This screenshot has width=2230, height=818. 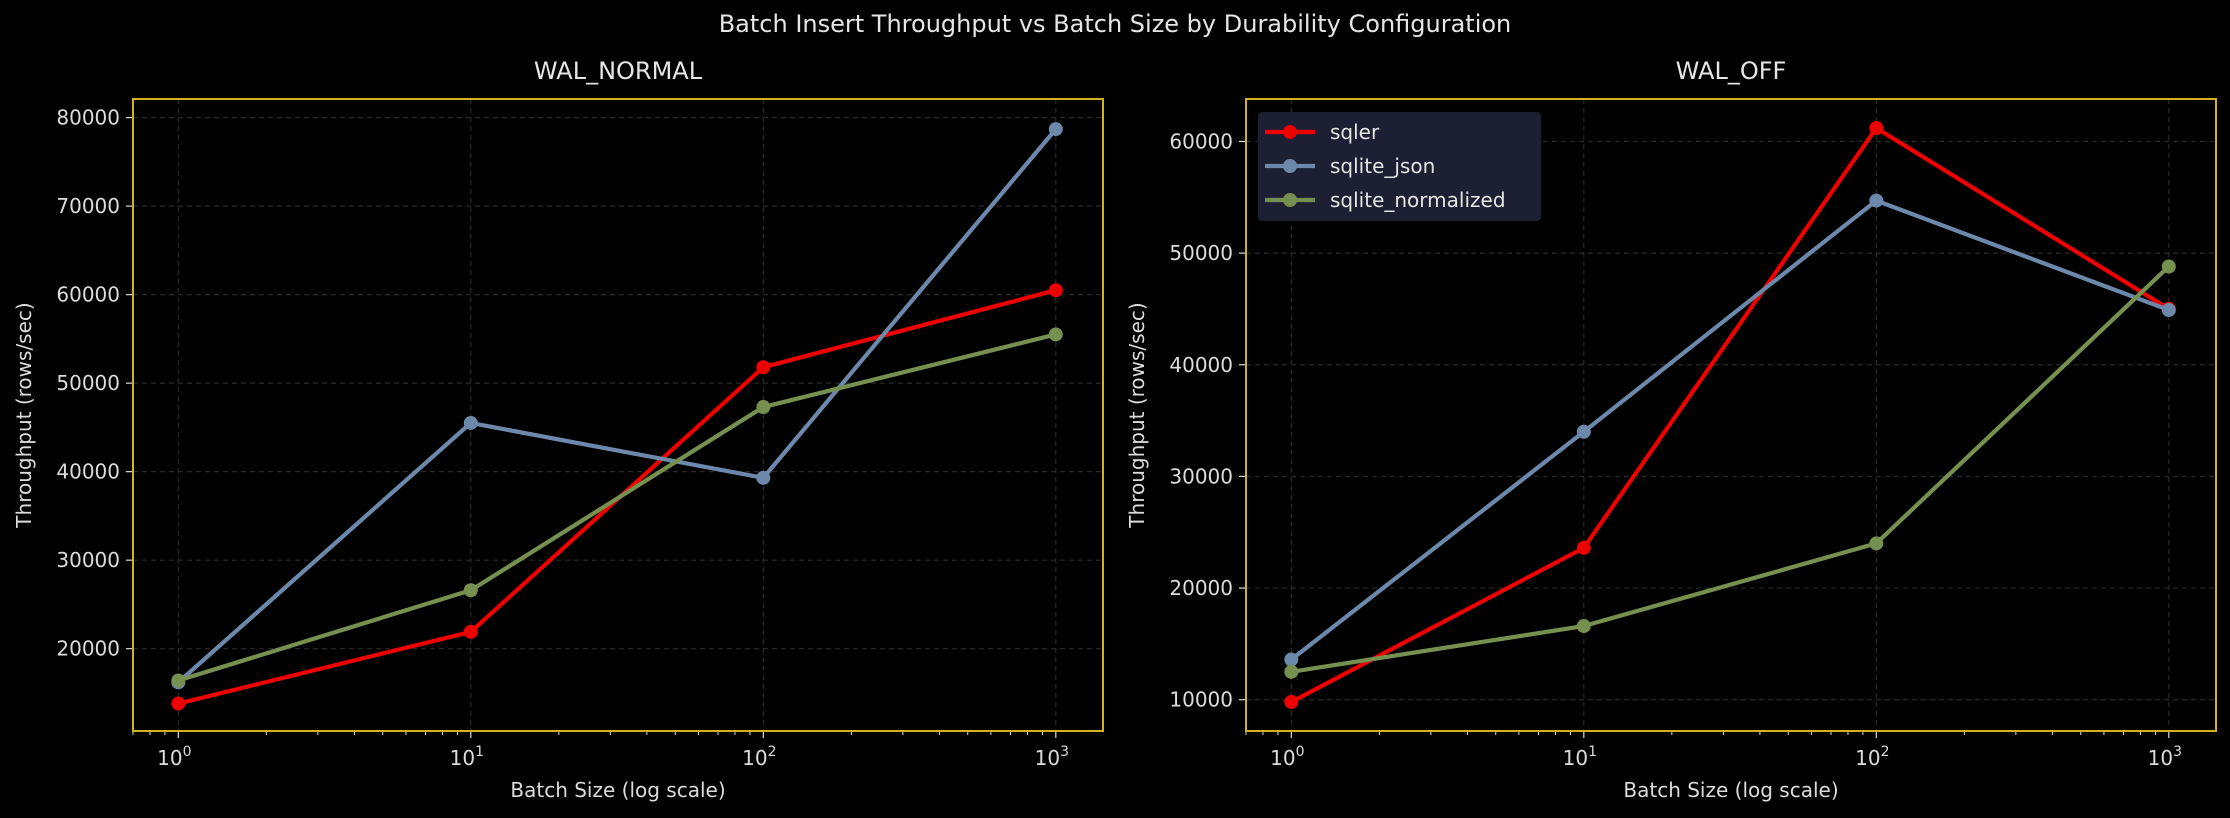 What do you see at coordinates (1201, 700) in the screenshot?
I see `y-tick-label: 10000` at bounding box center [1201, 700].